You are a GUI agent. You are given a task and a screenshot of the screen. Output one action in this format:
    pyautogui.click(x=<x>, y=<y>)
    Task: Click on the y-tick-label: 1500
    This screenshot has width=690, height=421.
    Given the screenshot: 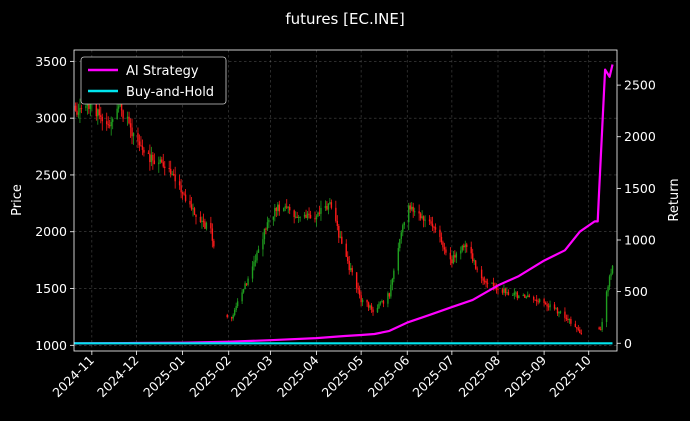 What is the action you would take?
    pyautogui.click(x=51, y=288)
    